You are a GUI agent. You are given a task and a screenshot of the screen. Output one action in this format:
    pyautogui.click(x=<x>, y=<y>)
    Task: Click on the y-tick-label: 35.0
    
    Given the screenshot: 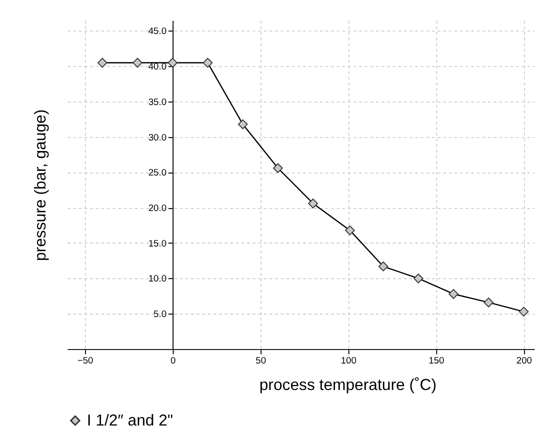 What is the action you would take?
    pyautogui.click(x=157, y=101)
    